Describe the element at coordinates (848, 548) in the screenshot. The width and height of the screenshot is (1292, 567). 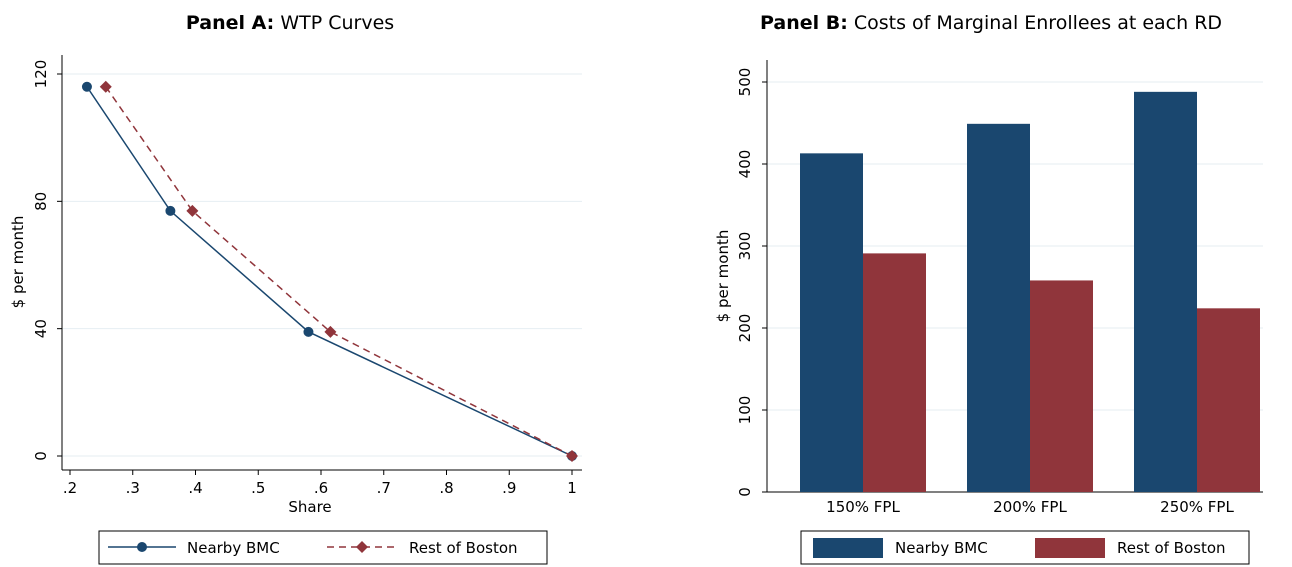
I see `panel-b-legend-swatch-nearby` at that location.